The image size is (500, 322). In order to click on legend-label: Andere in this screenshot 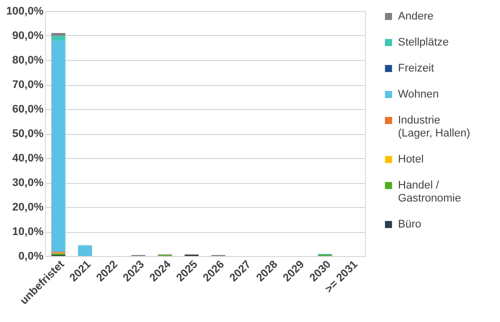, I will do `click(416, 16)`.